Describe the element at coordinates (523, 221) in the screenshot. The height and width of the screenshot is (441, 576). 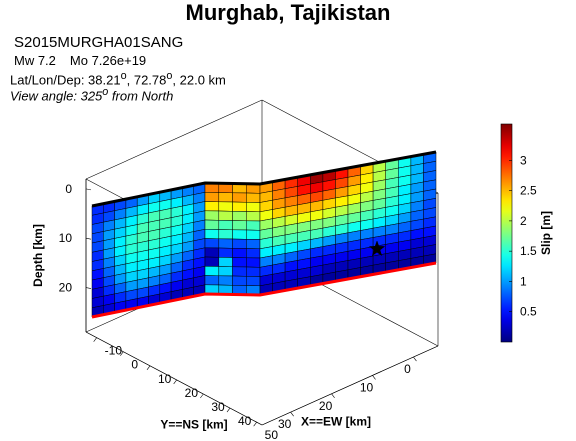
I see `colorbar-tick-label: 2` at that location.